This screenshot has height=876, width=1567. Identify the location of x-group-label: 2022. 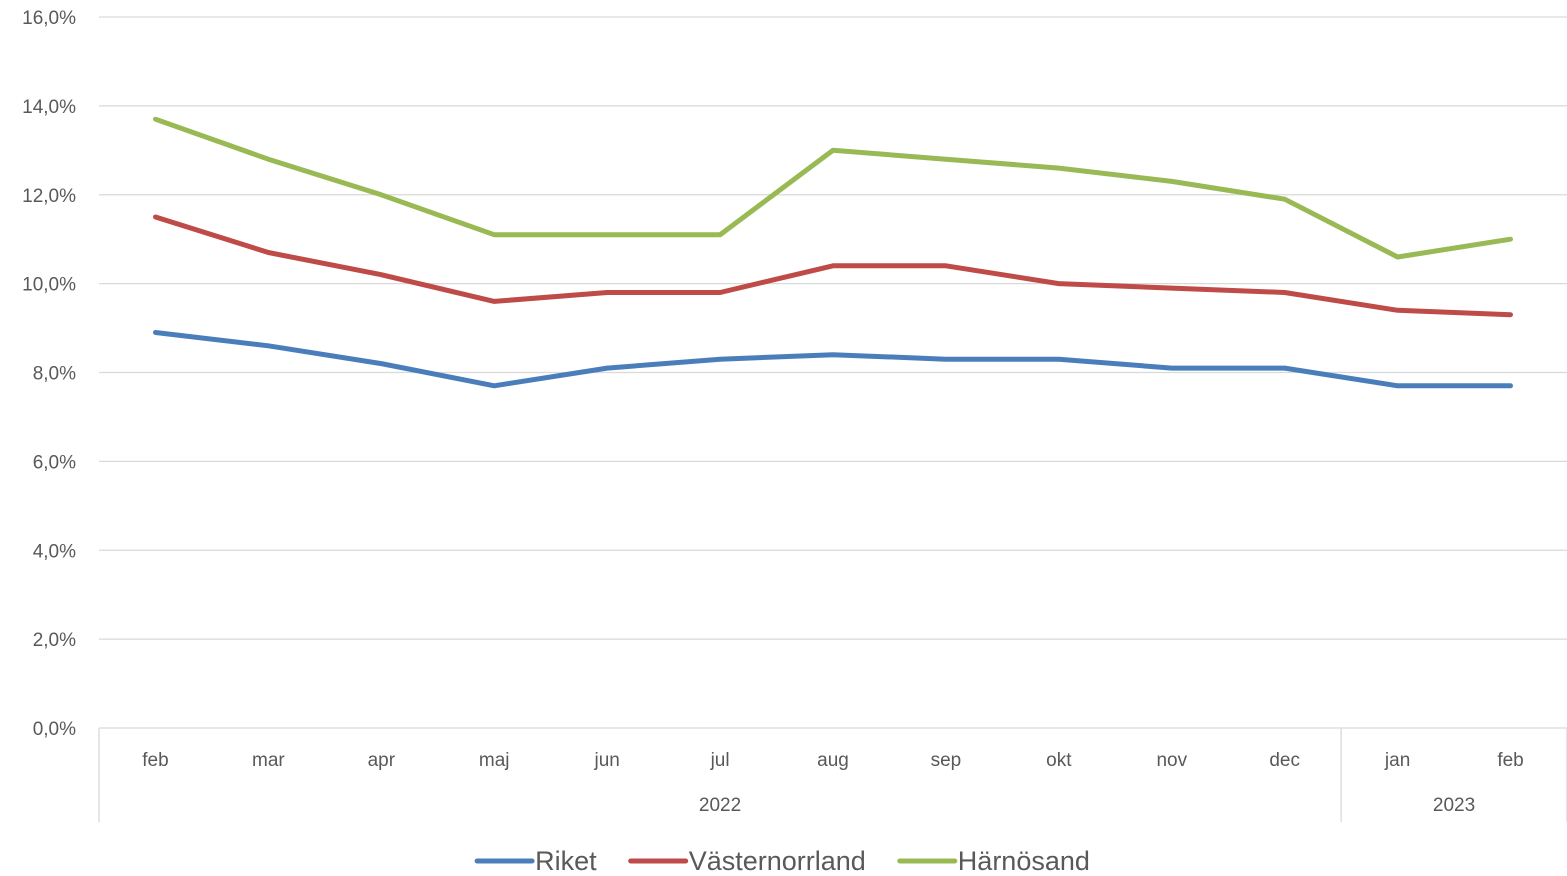
(720, 805).